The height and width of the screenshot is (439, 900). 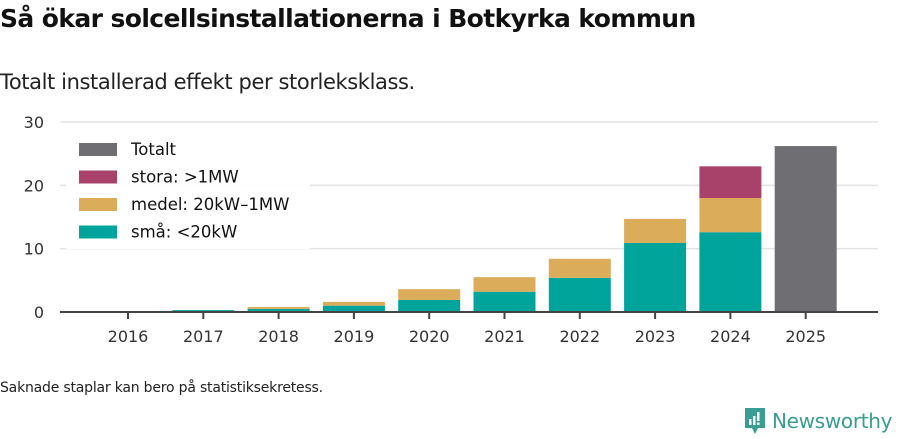 What do you see at coordinates (504, 336) in the screenshot?
I see `x-tick-label: 2021` at bounding box center [504, 336].